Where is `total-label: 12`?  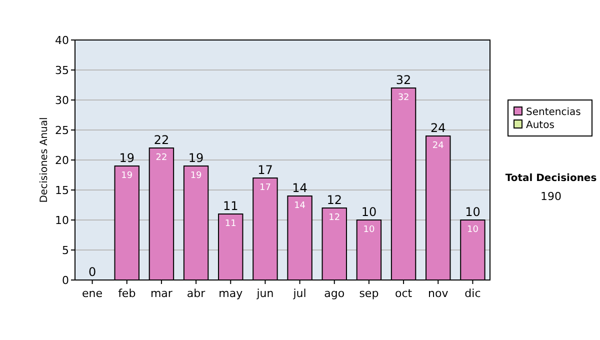 total-label: 12 is located at coordinates (334, 200).